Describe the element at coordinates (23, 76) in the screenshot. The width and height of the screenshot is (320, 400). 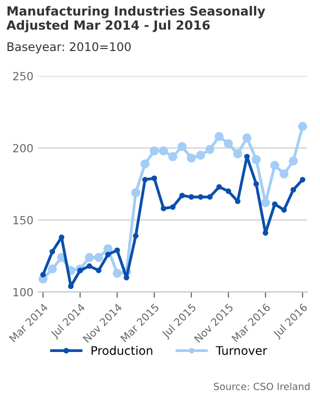
I see `y-tick-label: 250` at that location.